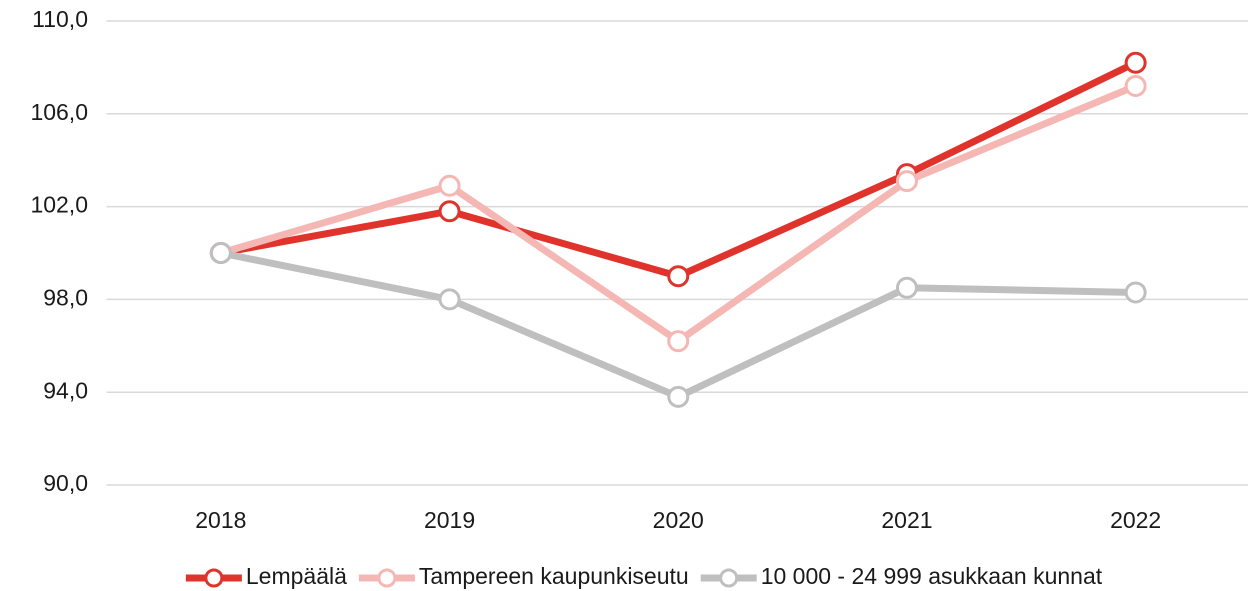 The height and width of the screenshot is (591, 1248). What do you see at coordinates (449, 520) in the screenshot?
I see `x-tick-label: 2019` at bounding box center [449, 520].